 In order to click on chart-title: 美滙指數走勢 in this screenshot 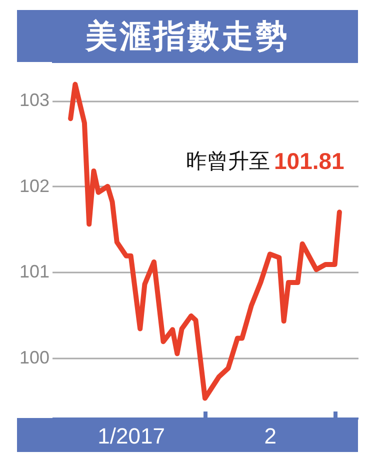, I will do `click(187, 36)`.